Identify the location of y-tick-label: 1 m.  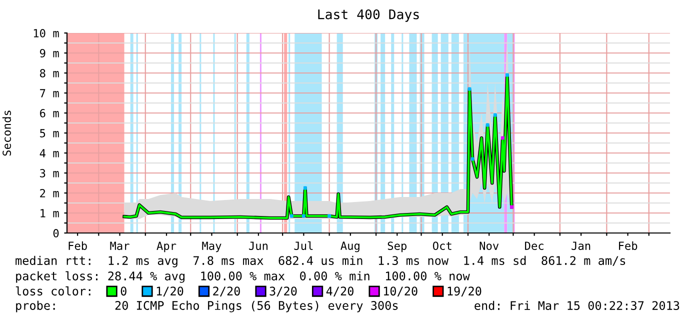
(49, 213).